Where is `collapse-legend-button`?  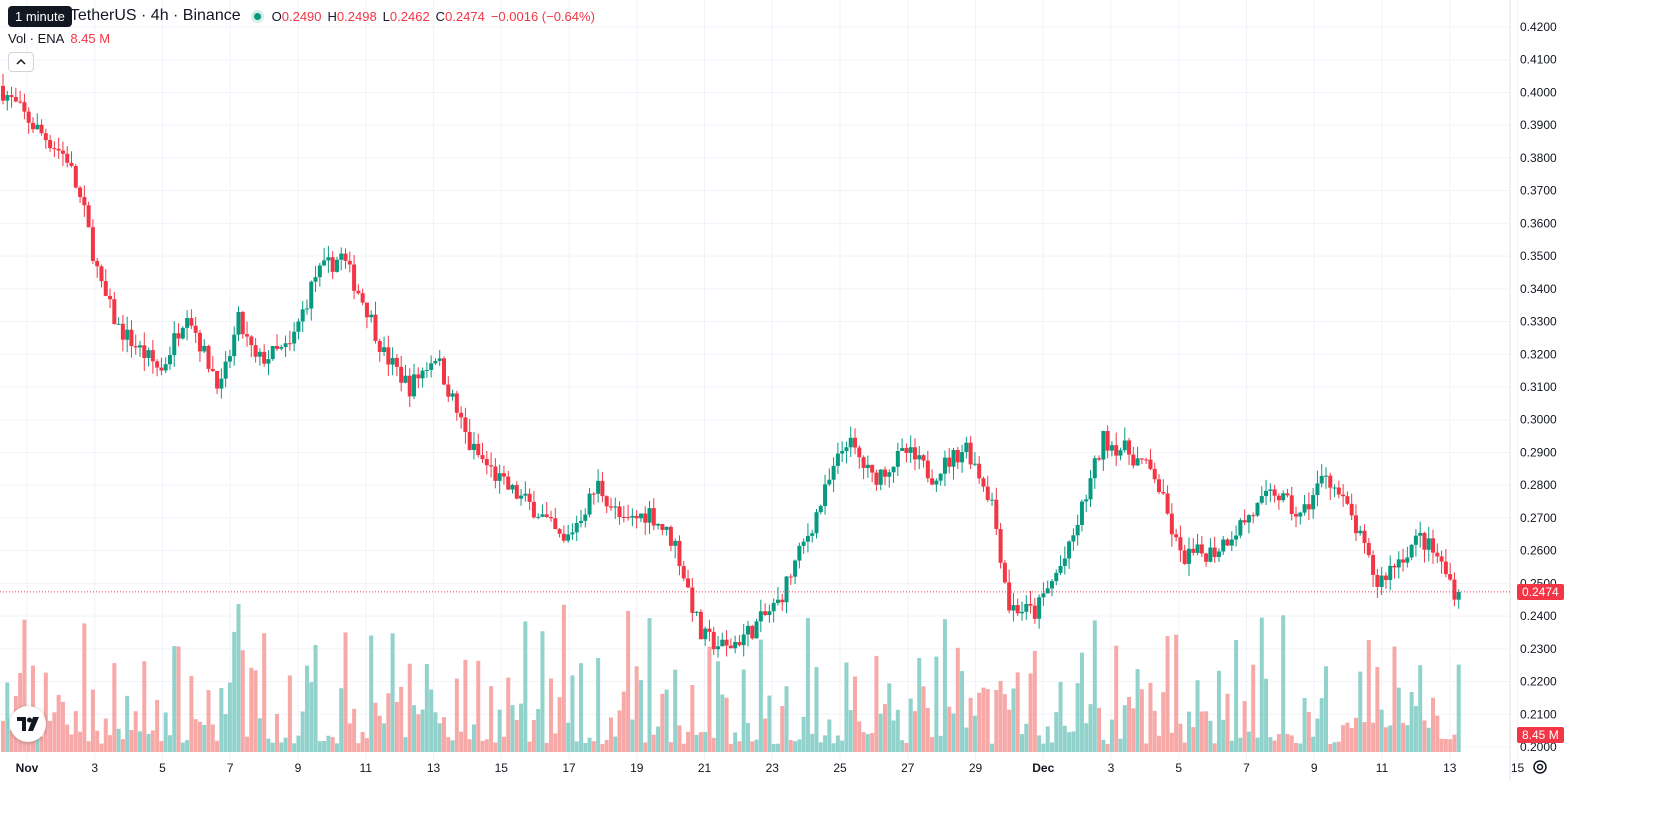 collapse-legend-button is located at coordinates (21, 62).